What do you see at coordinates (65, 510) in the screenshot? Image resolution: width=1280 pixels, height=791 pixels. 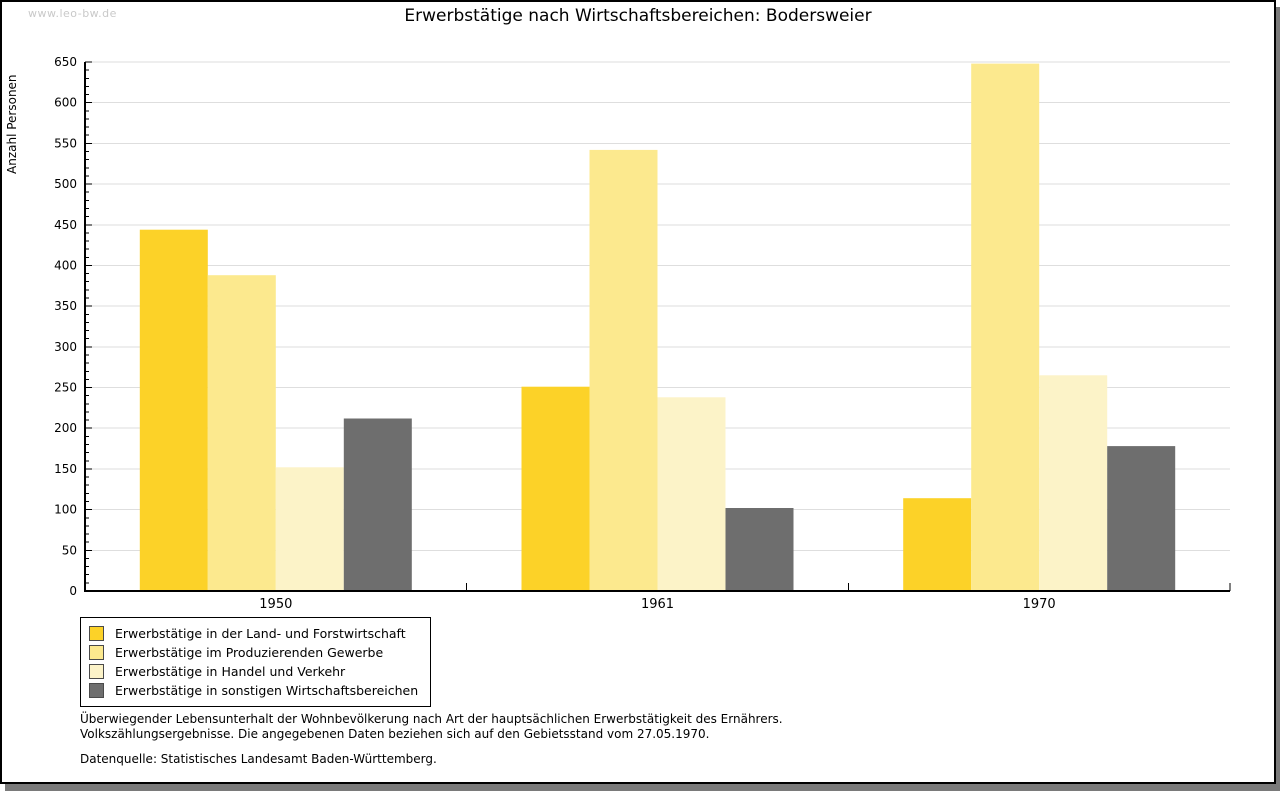 I see `y-tick-label: 100` at bounding box center [65, 510].